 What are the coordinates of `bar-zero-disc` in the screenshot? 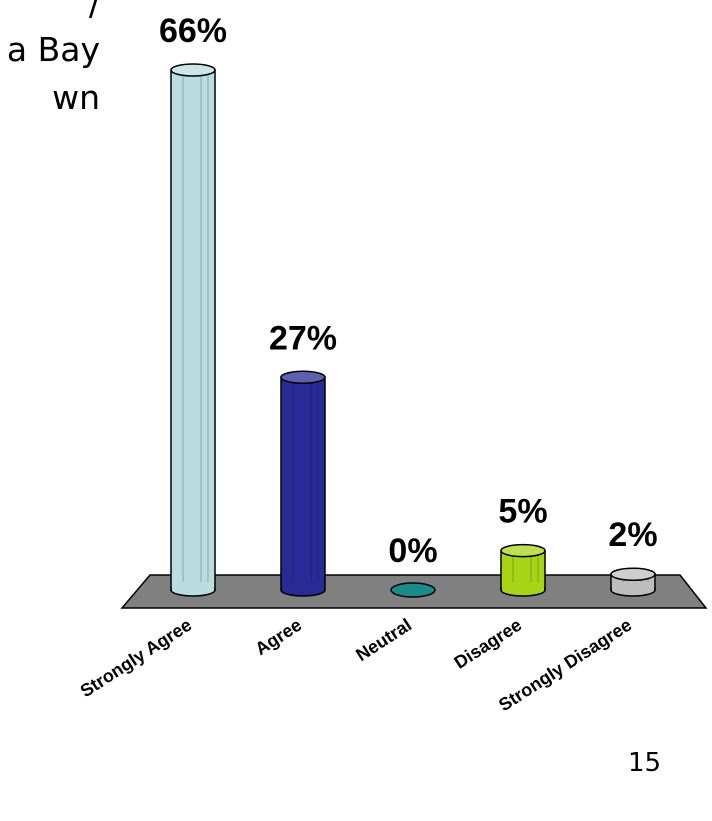 It's located at (413, 590).